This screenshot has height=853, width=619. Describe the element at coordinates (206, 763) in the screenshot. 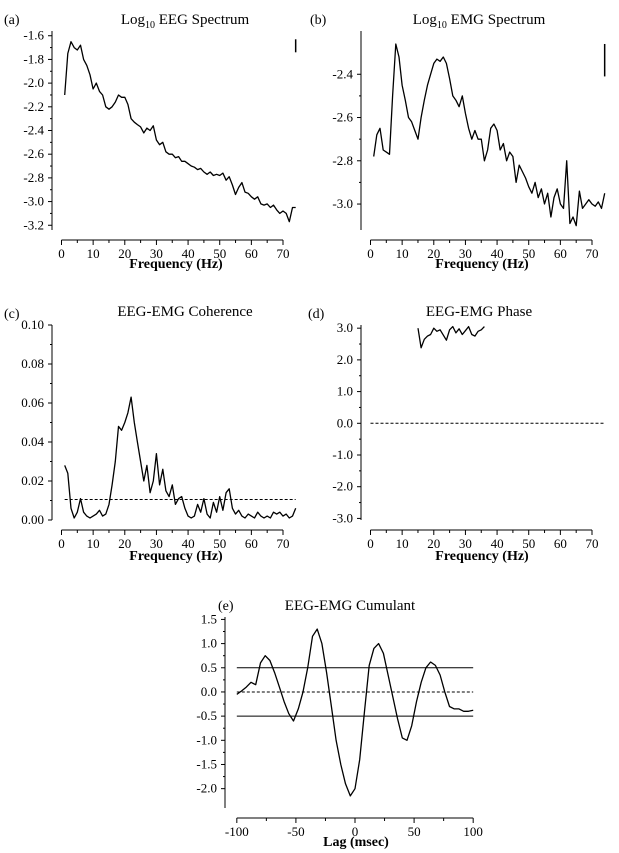

I see `panel-e-ytick-label: -1.5` at that location.